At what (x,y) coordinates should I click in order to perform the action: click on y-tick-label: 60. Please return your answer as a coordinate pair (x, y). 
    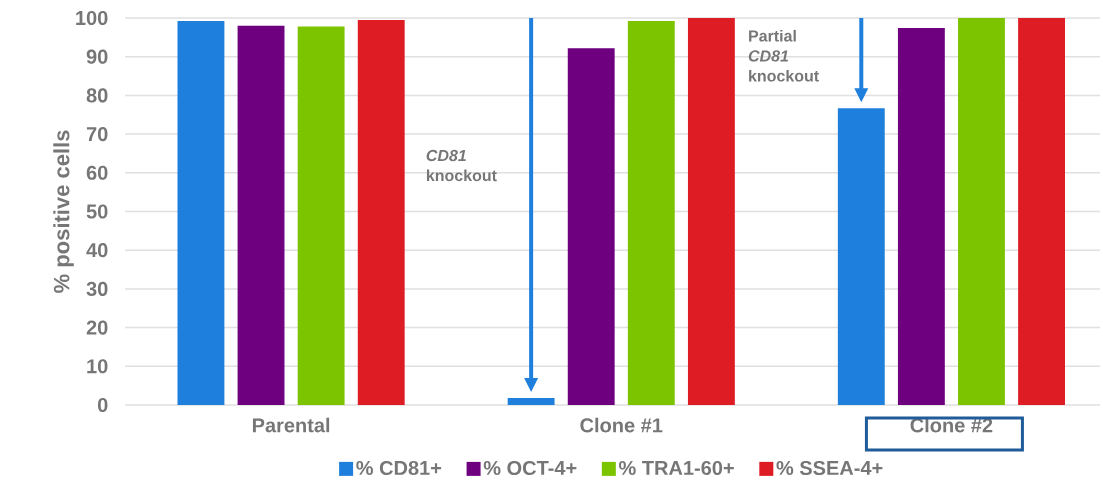
    Looking at the image, I should click on (97, 172).